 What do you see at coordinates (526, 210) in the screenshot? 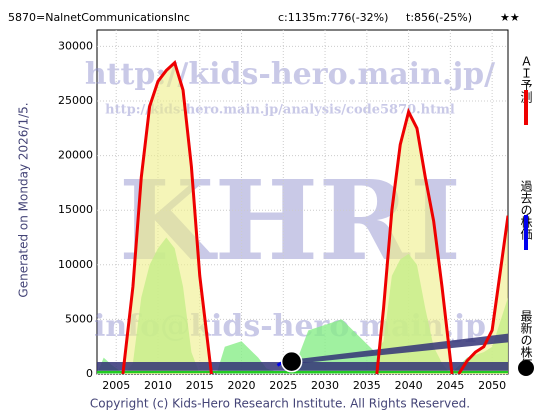
I see `legend-label: 過去の株価` at bounding box center [526, 210].